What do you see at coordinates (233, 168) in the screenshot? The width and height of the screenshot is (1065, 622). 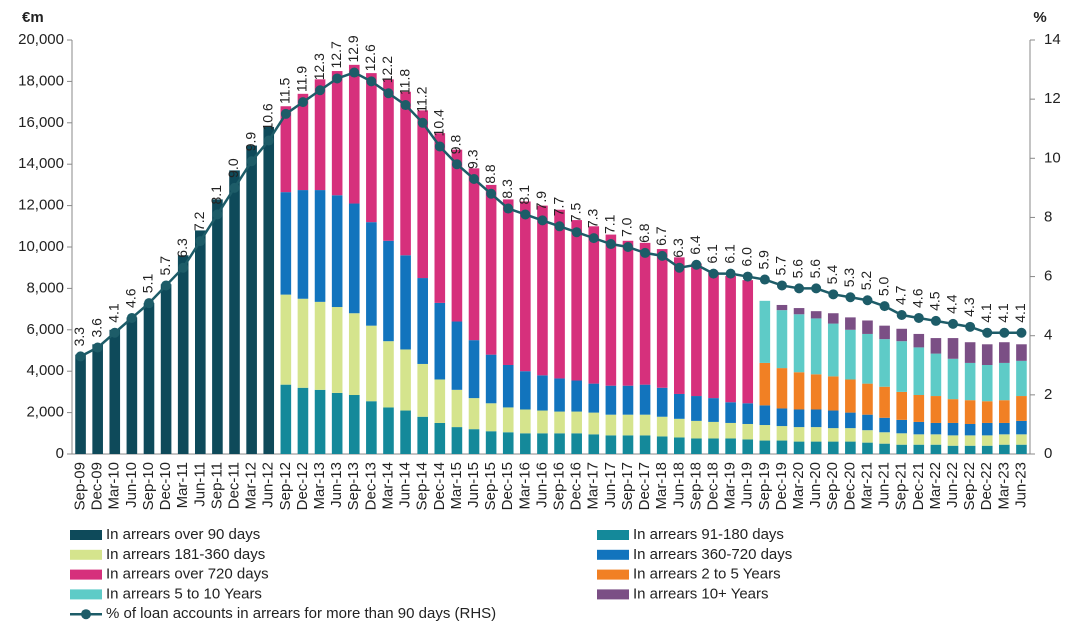 I see `data-label: 9.0` at bounding box center [233, 168].